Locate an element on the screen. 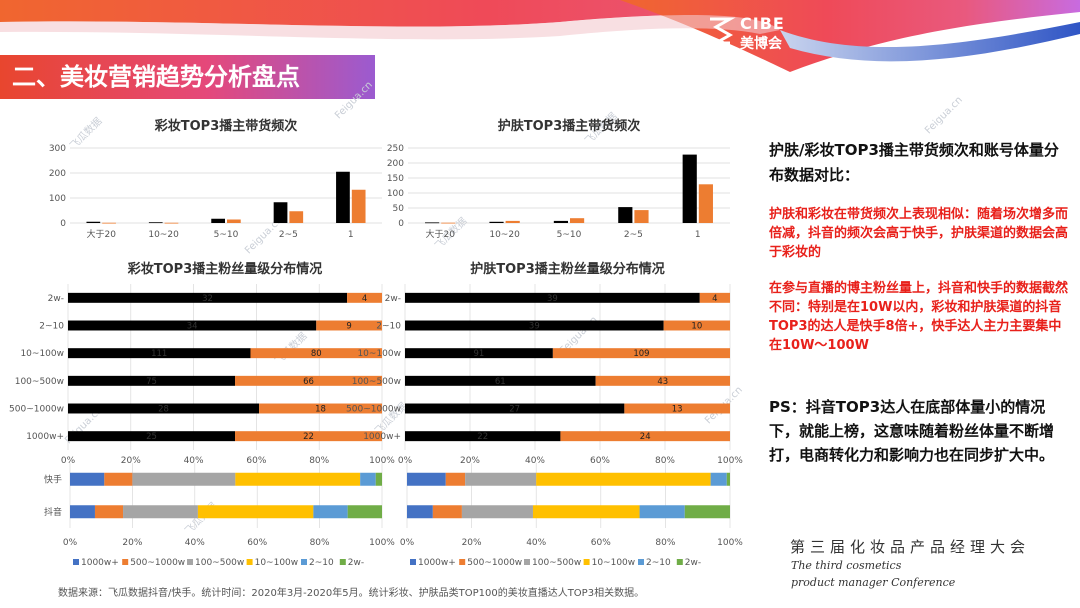 This screenshot has height=608, width=1080. data-label: 75 is located at coordinates (151, 382).